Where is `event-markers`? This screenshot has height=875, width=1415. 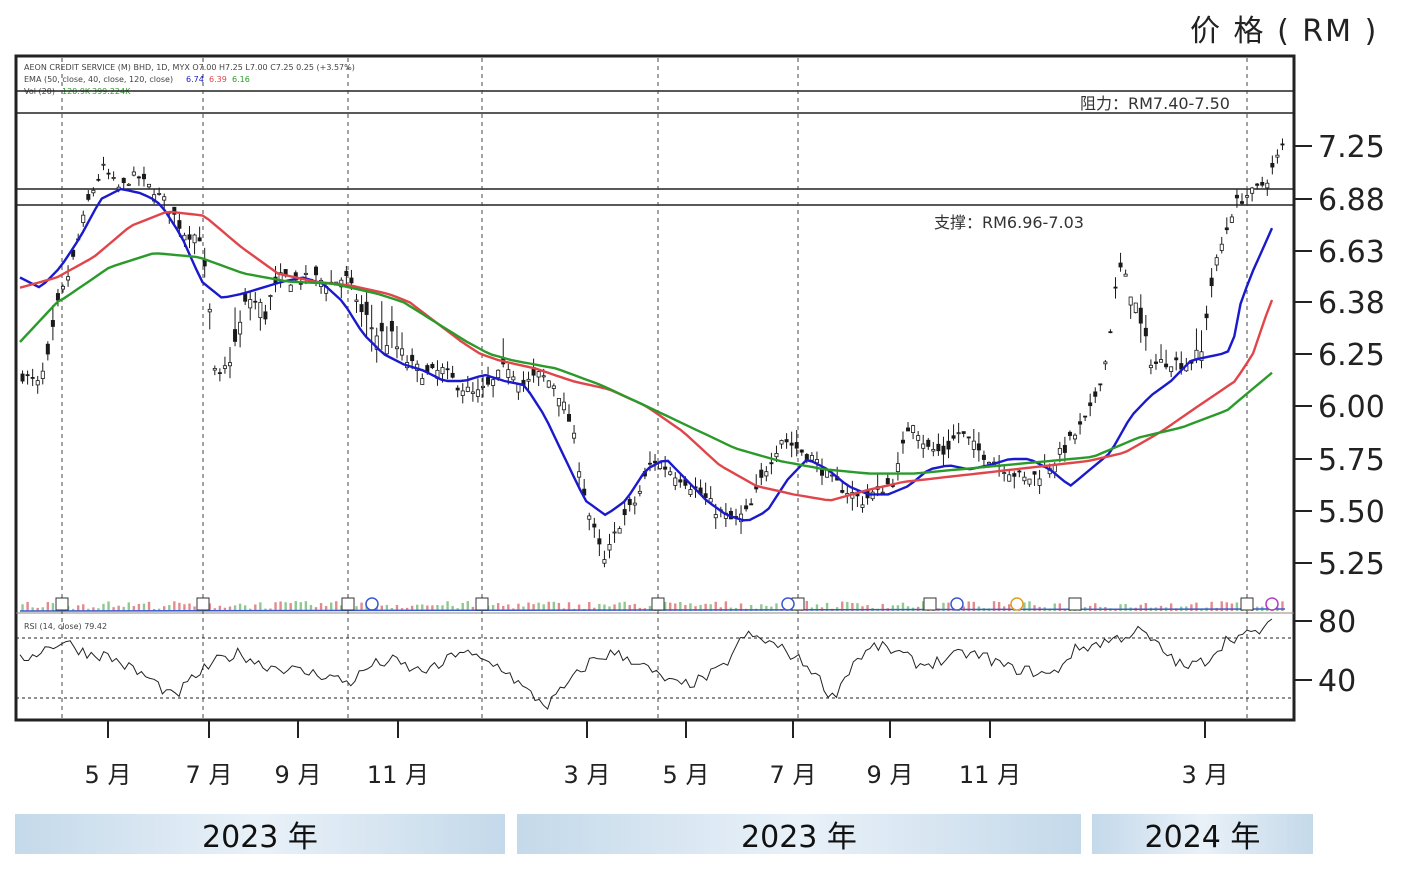 event-markers is located at coordinates (667, 604).